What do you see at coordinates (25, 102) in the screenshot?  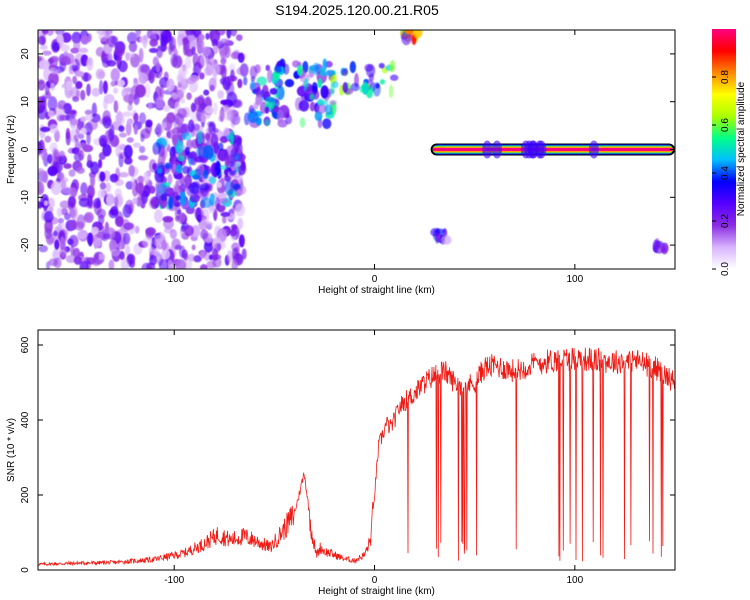 I see `spectrogram-y-tick-label: 10` at bounding box center [25, 102].